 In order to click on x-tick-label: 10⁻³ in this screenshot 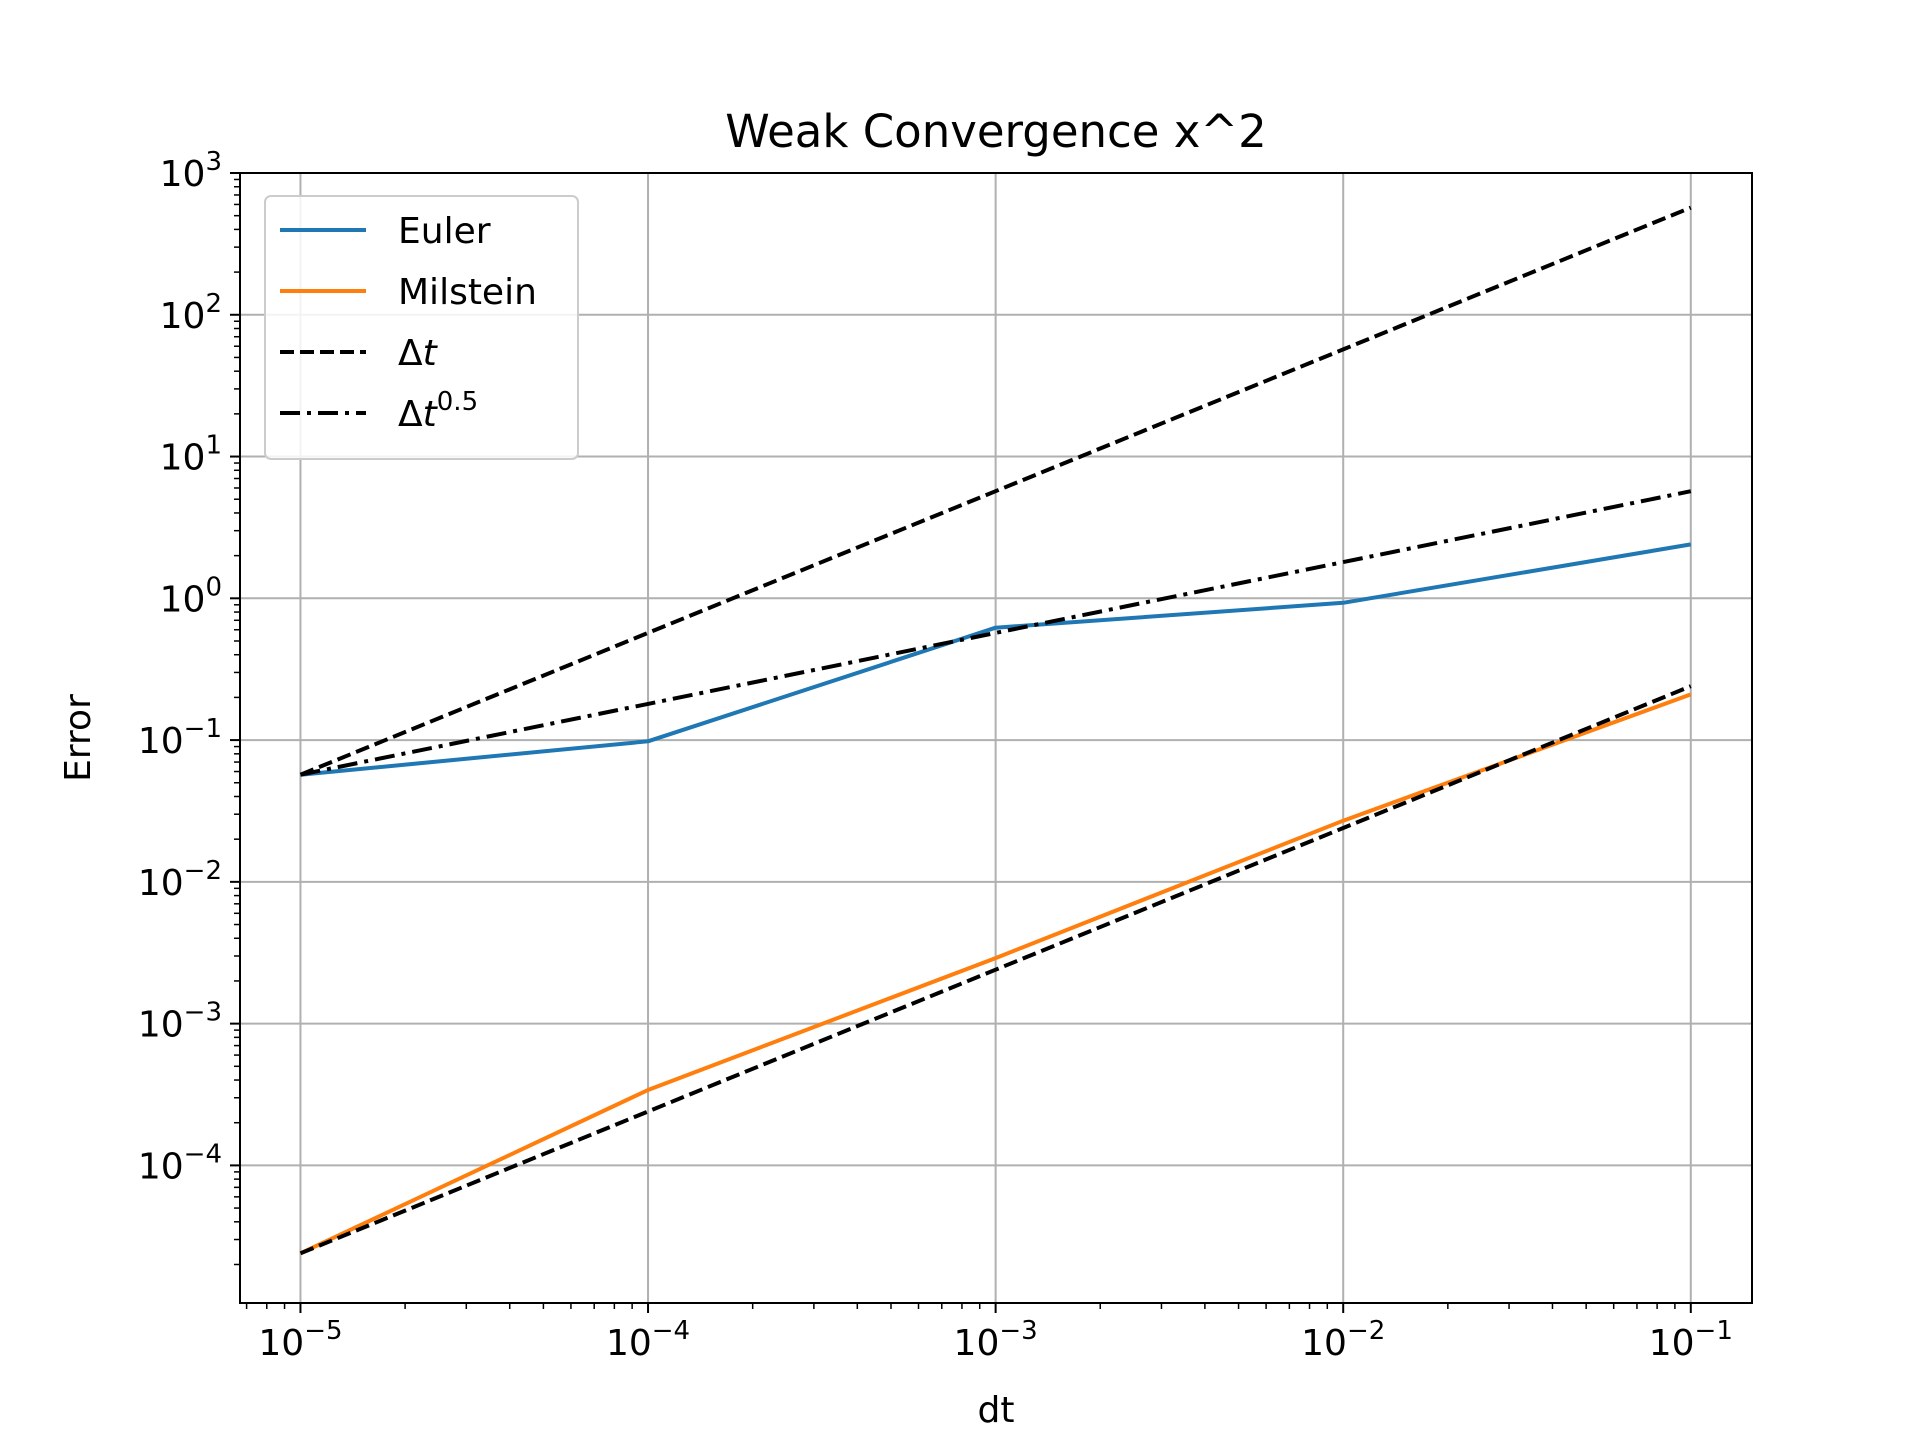, I will do `click(996, 1340)`.